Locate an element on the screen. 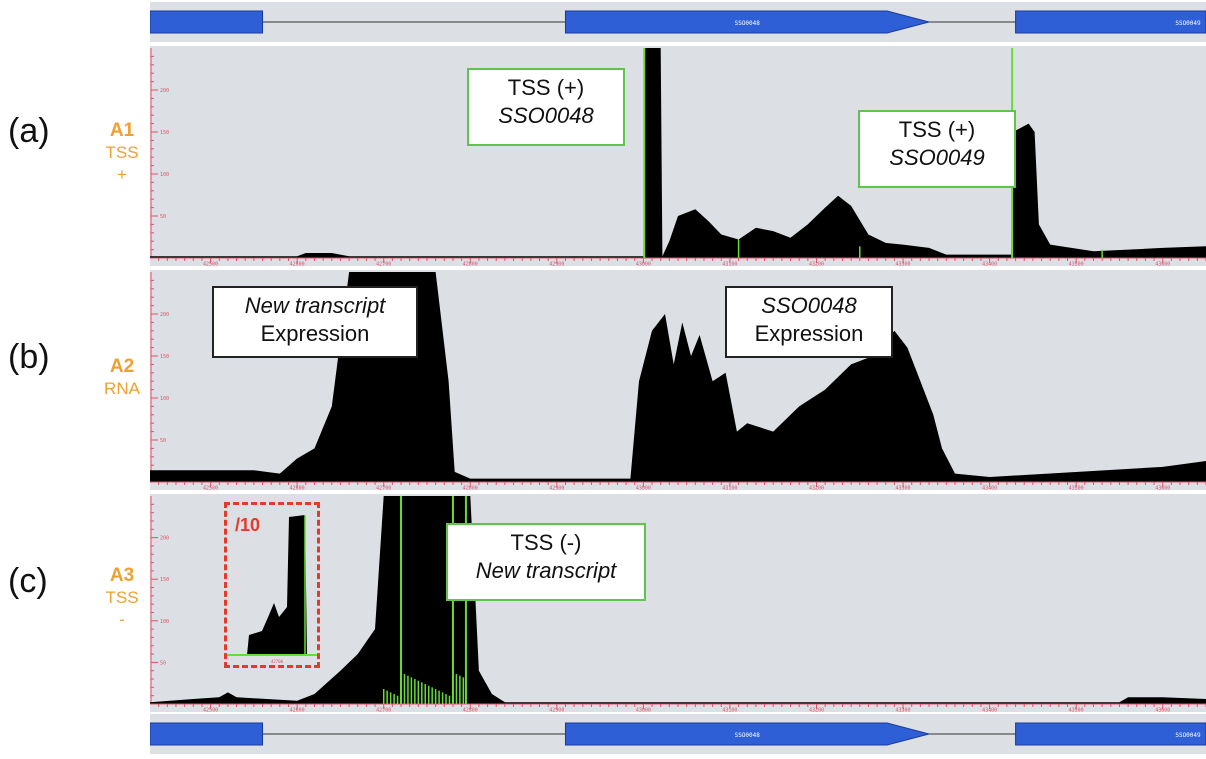  track-sub-a1: TSS is located at coordinates (122, 152).